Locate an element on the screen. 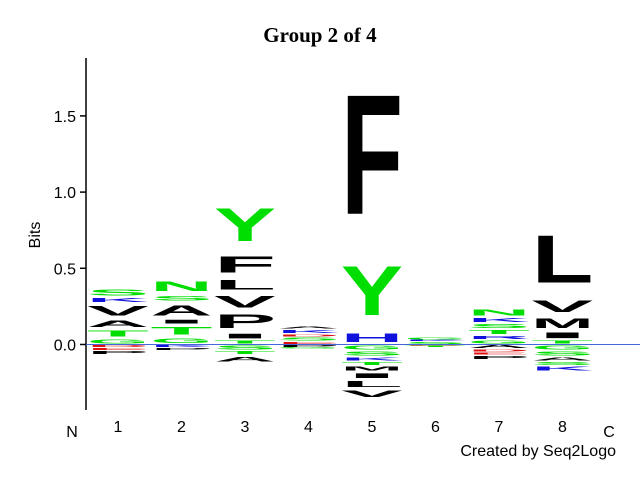 This screenshot has width=640, height=480. letter-glyph: R is located at coordinates (499, 337).